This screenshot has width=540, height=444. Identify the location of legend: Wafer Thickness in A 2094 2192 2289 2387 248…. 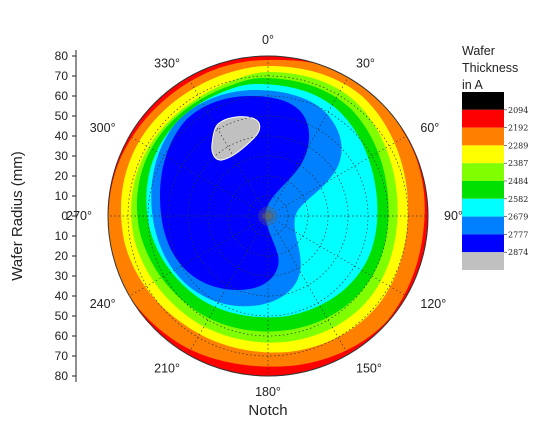
(495, 157).